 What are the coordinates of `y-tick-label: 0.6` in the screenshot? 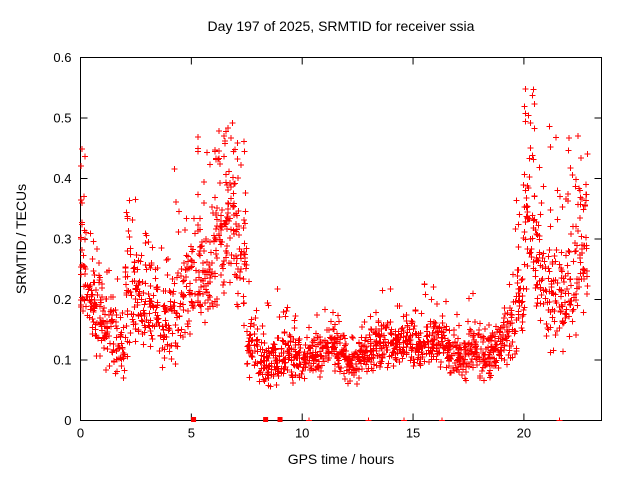 It's located at (62, 57).